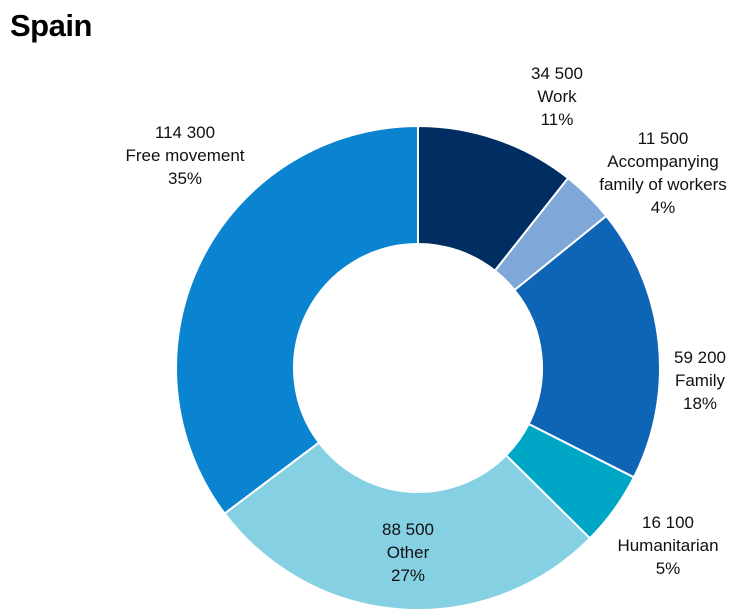 The width and height of the screenshot is (741, 609). What do you see at coordinates (700, 403) in the screenshot?
I see `percent-label: 18%` at bounding box center [700, 403].